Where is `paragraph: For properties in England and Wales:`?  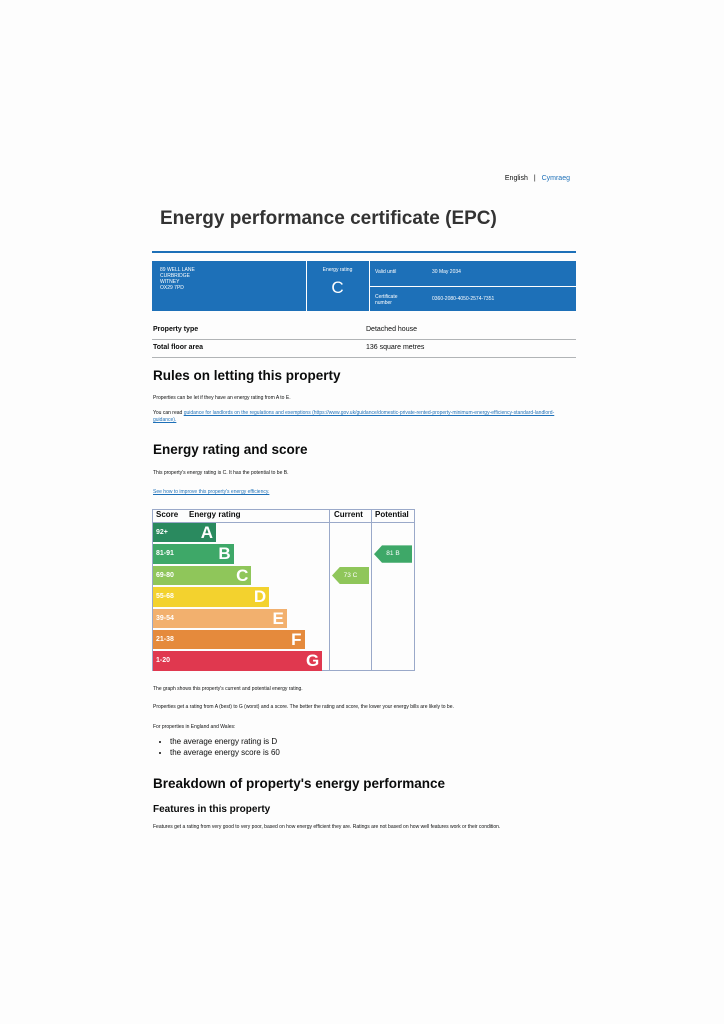
paragraph: For properties in England and Wales: is located at coordinates (194, 727).